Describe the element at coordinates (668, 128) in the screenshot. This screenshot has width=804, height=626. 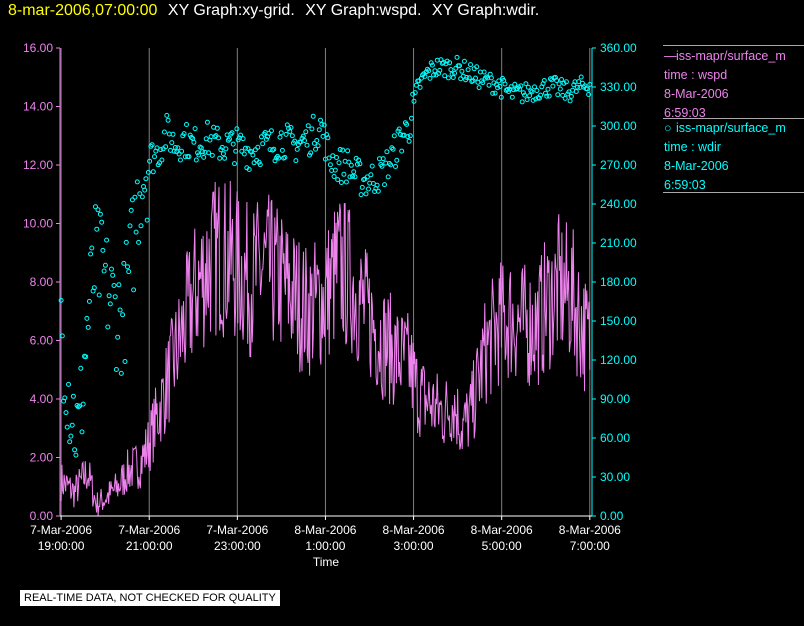
I see `legend-circle-marker-icon: ○` at that location.